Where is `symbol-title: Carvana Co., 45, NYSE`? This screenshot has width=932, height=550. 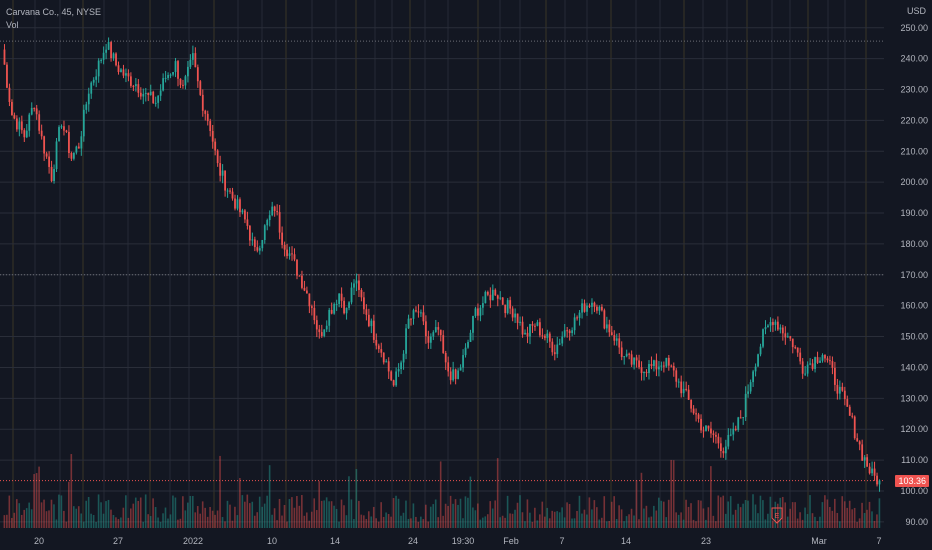
symbol-title: Carvana Co., 45, NYSE is located at coordinates (54, 12).